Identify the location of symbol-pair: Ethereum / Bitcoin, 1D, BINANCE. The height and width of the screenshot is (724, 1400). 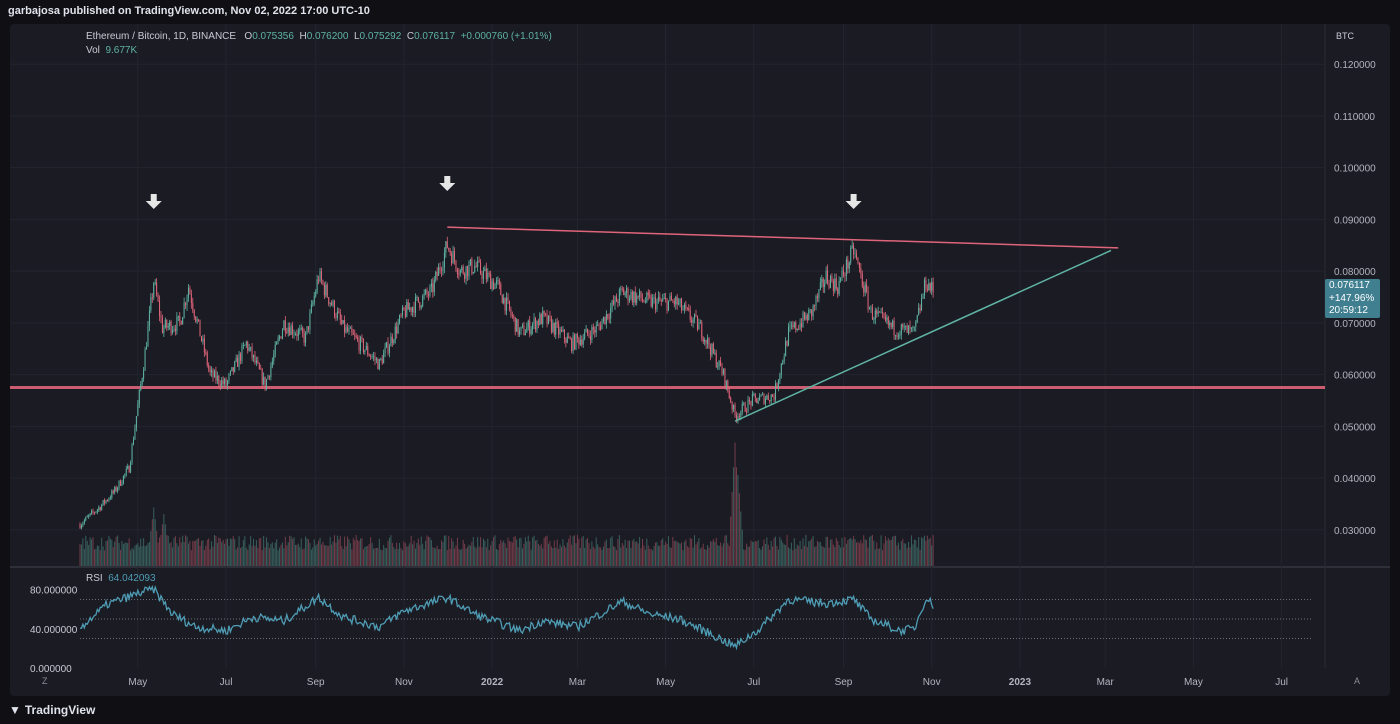
(161, 36).